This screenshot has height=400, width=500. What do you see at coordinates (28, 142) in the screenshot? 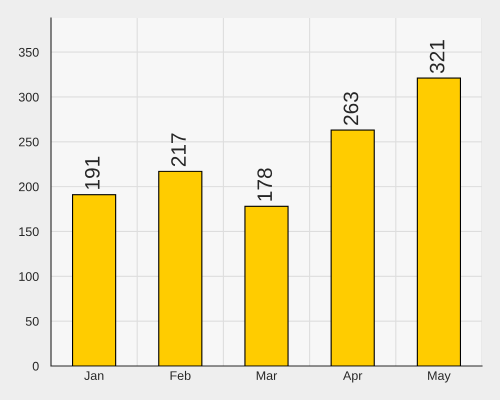
I see `y-tick-label: 250` at bounding box center [28, 142].